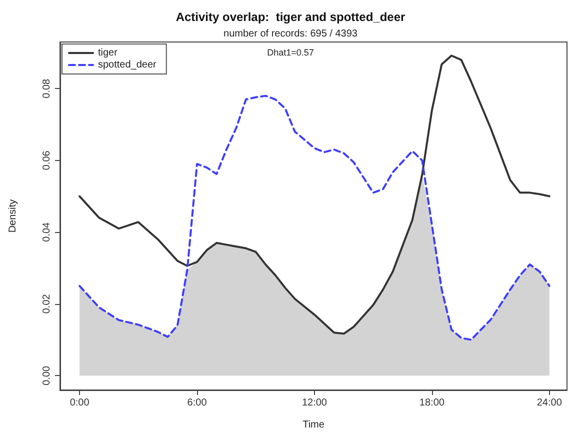  Describe the element at coordinates (313, 425) in the screenshot. I see `x-axis-title: Time` at that location.